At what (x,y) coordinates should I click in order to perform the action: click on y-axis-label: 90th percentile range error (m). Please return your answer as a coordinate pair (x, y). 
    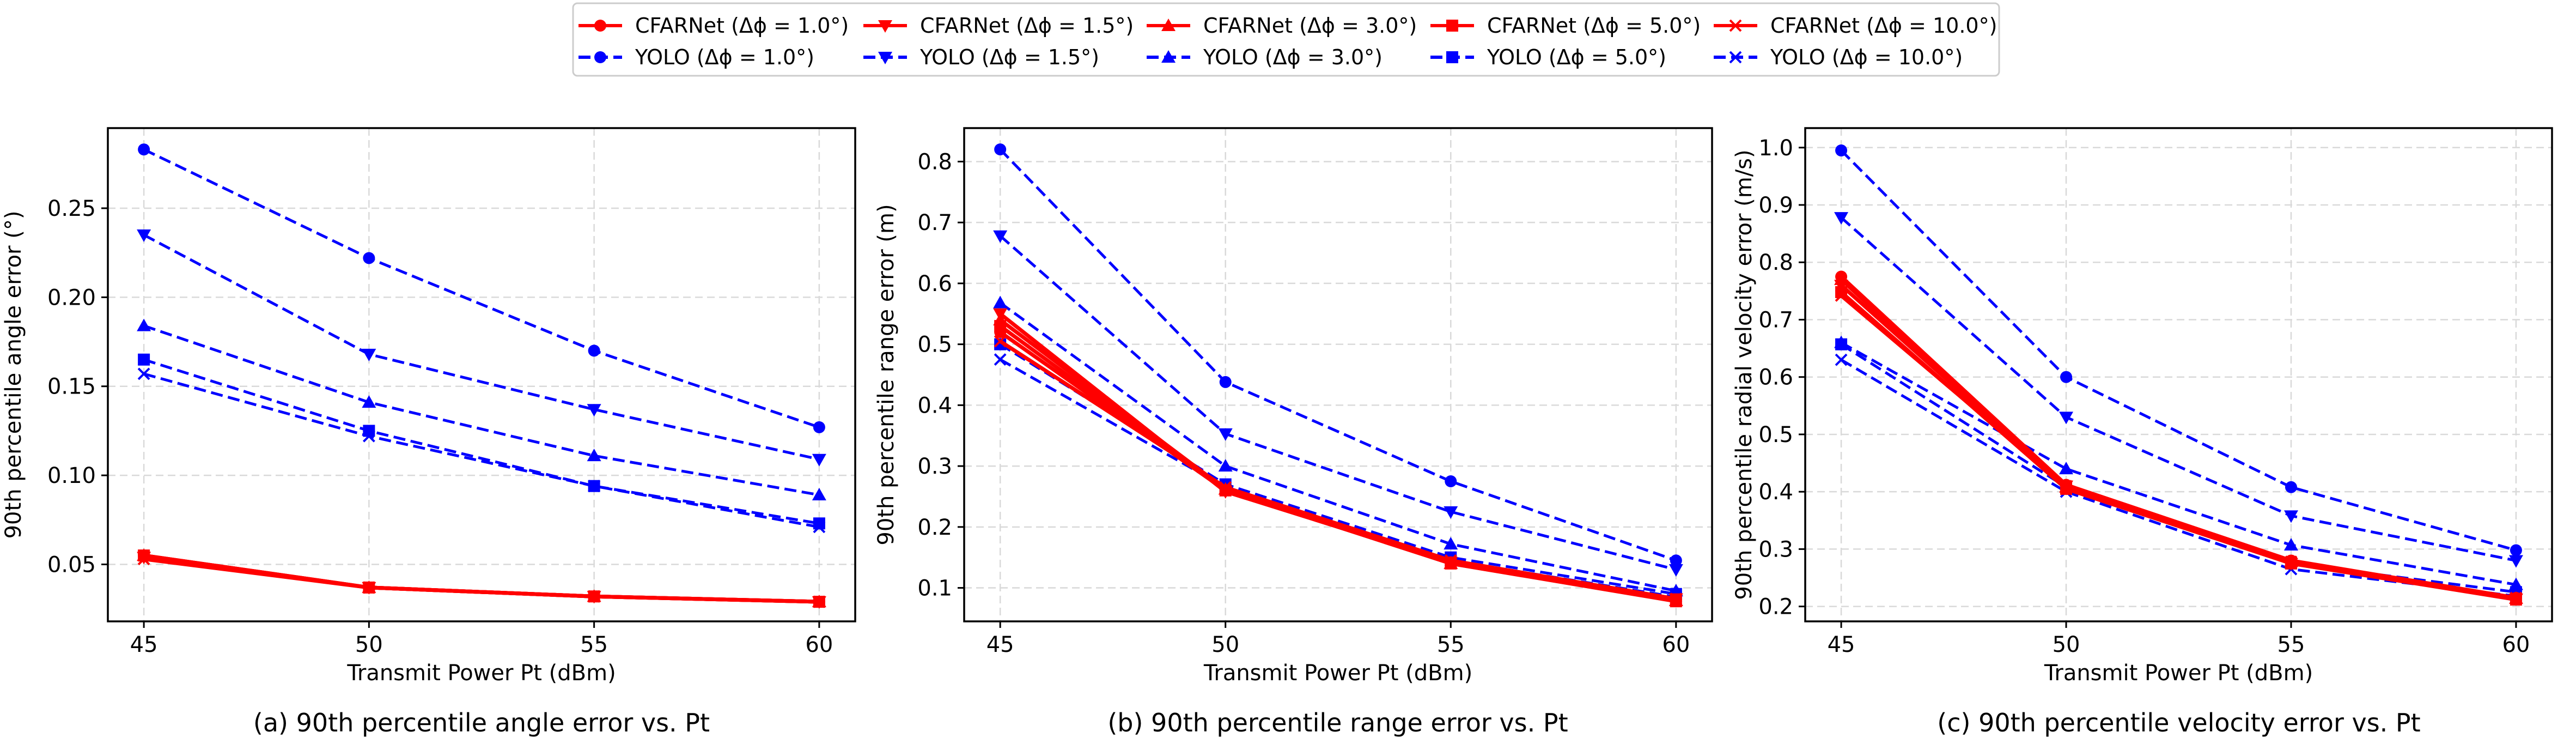
    Looking at the image, I should click on (887, 374).